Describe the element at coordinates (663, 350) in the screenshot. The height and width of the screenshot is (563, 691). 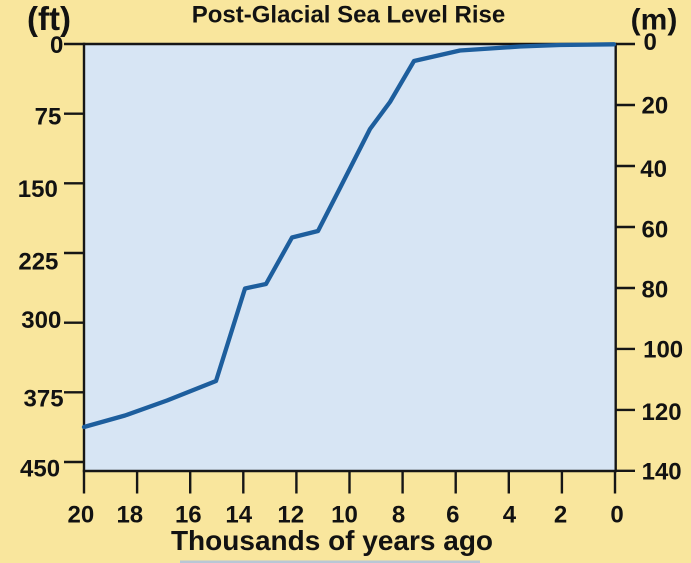
I see `svg-text: 100` at that location.